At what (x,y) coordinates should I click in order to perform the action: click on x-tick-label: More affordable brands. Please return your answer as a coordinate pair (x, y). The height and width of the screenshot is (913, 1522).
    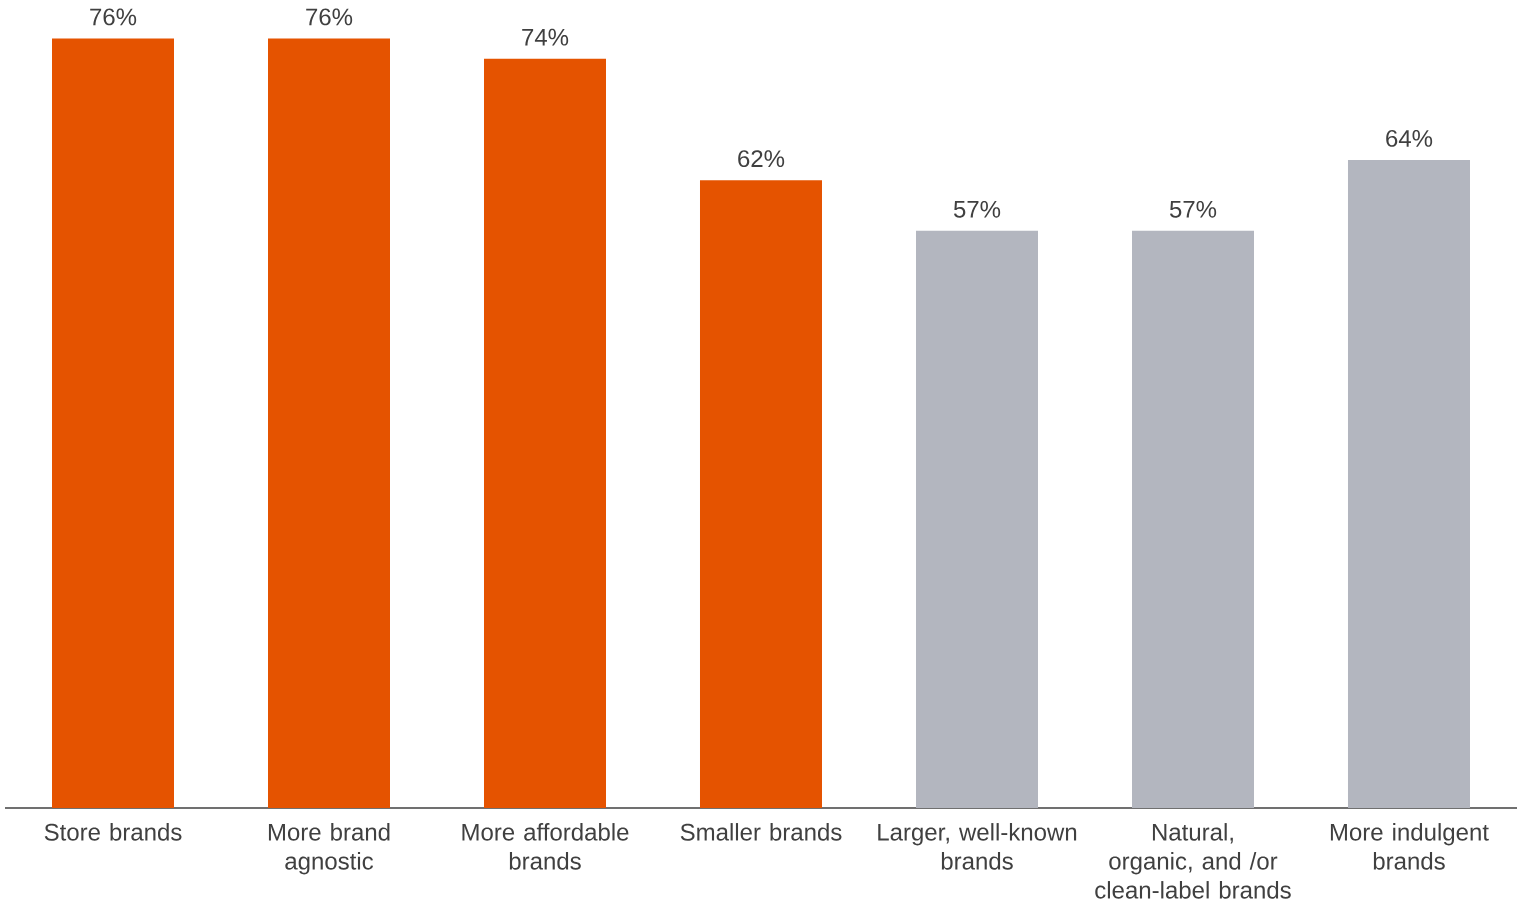
    Looking at the image, I should click on (545, 846).